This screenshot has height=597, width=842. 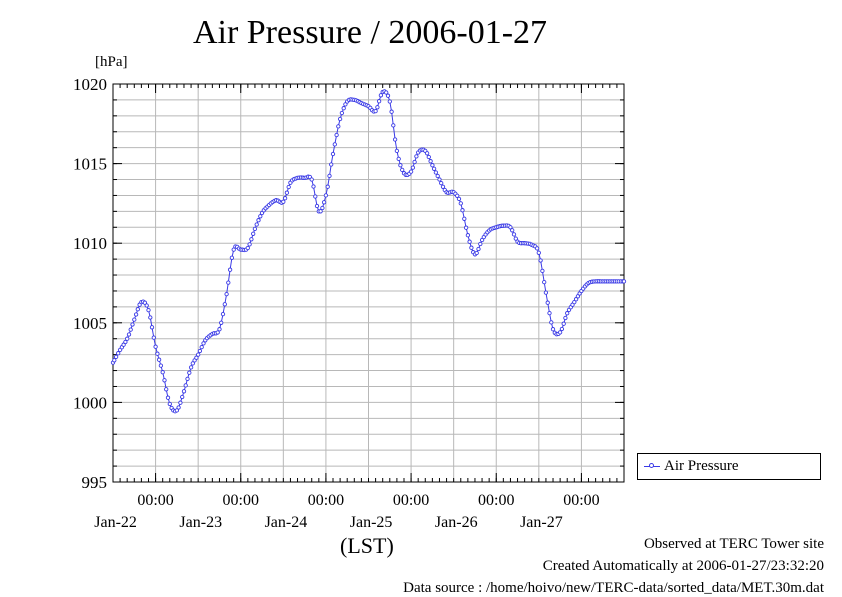 What do you see at coordinates (90, 164) in the screenshot?
I see `y-tick-label: 1015` at bounding box center [90, 164].